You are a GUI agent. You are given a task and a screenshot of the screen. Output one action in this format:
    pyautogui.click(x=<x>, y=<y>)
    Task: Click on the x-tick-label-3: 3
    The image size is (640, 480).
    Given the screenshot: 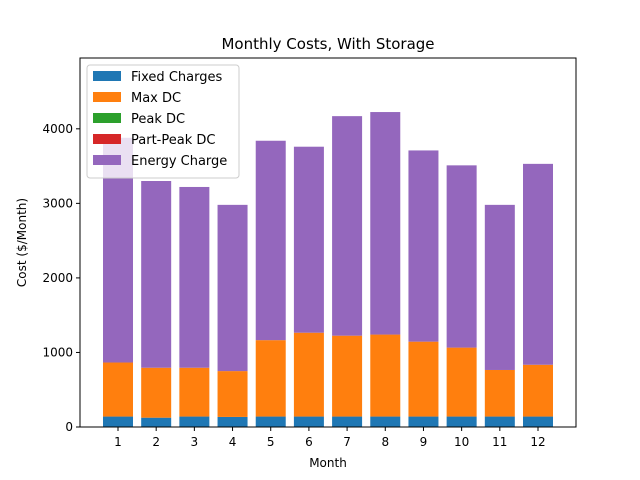 What is the action you would take?
    pyautogui.click(x=195, y=442)
    